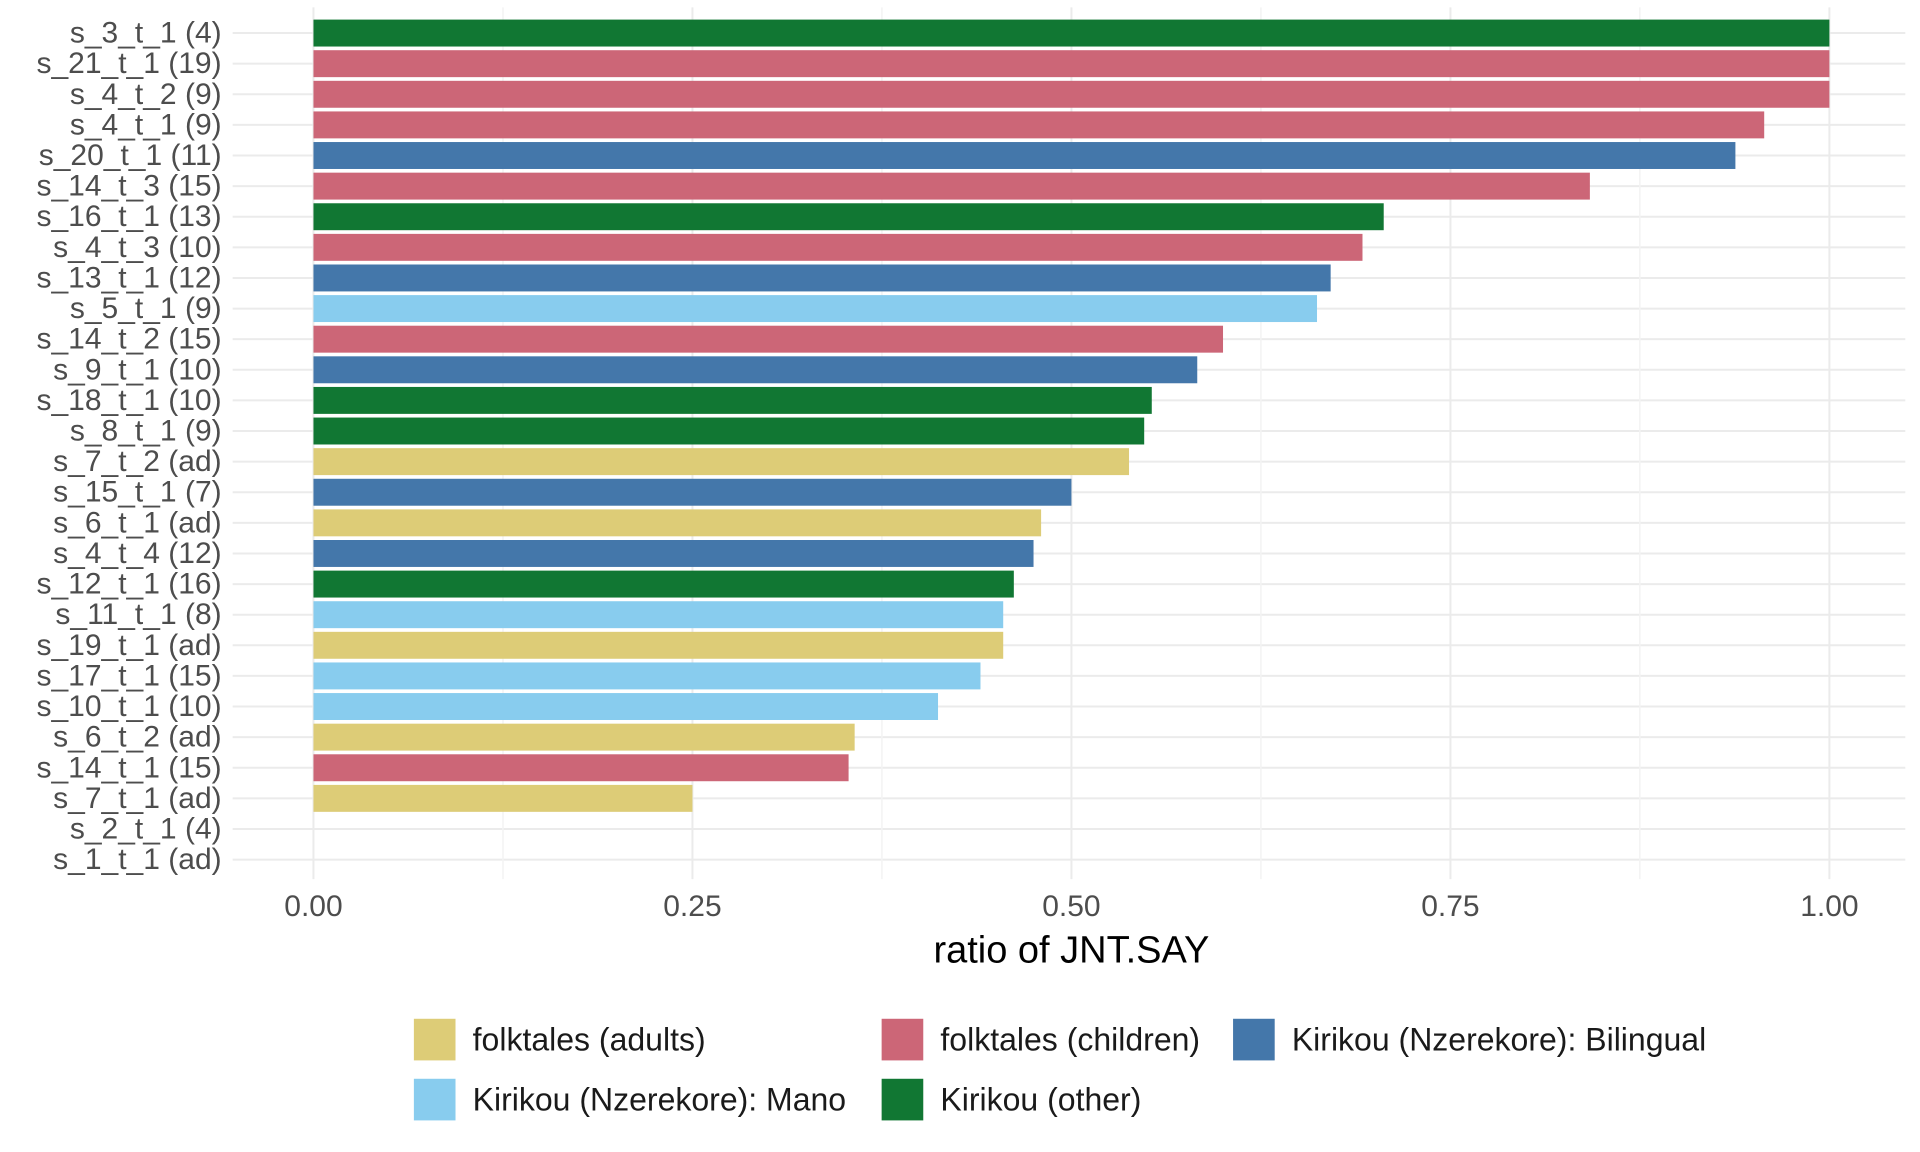 The image size is (1920, 1152). I want to click on x-tick-label: 1.00, so click(1829, 906).